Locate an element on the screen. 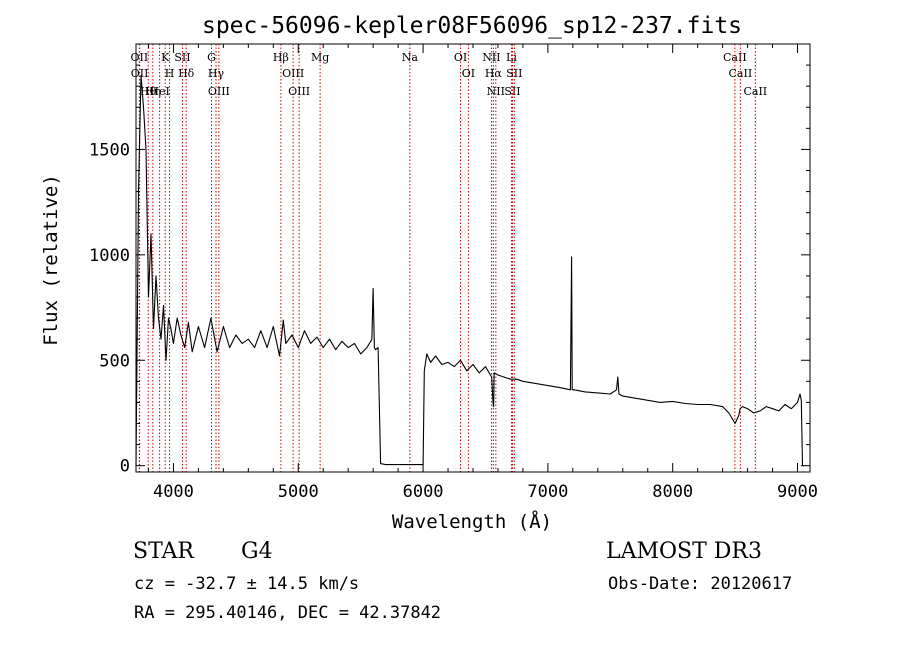 This screenshot has height=649, width=900. x-tick-label: 6000 is located at coordinates (423, 492).